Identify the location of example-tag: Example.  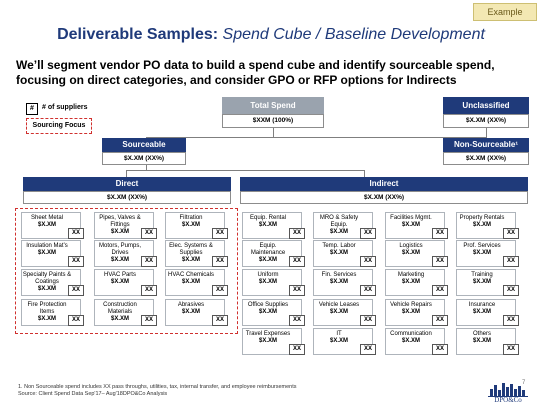
(505, 12).